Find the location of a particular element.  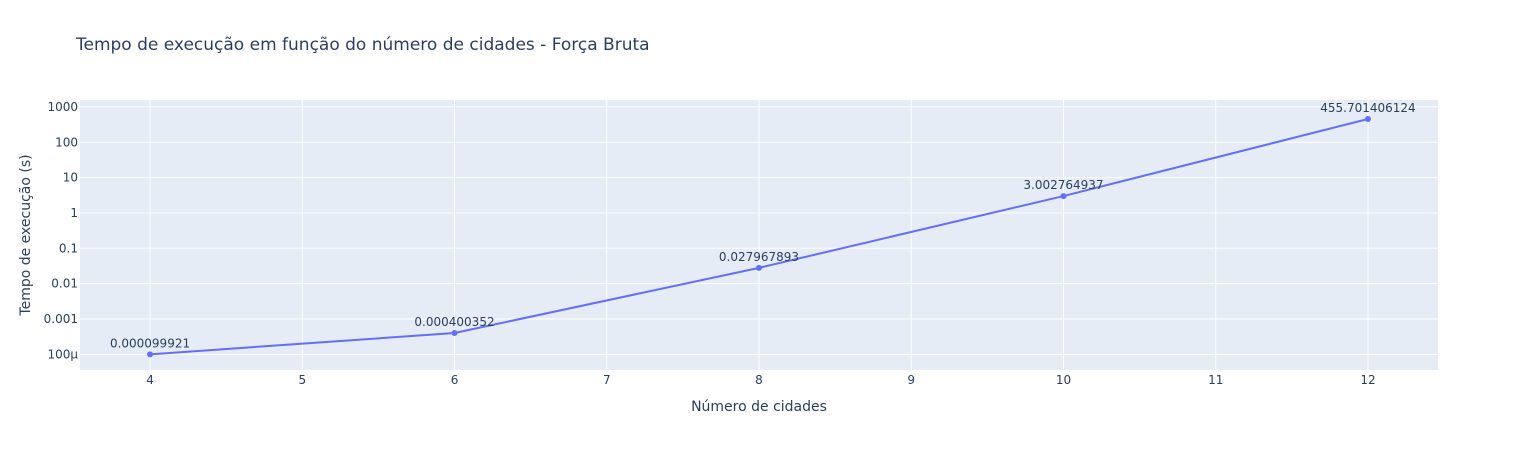

x-tick-label: 10 is located at coordinates (1063, 380).